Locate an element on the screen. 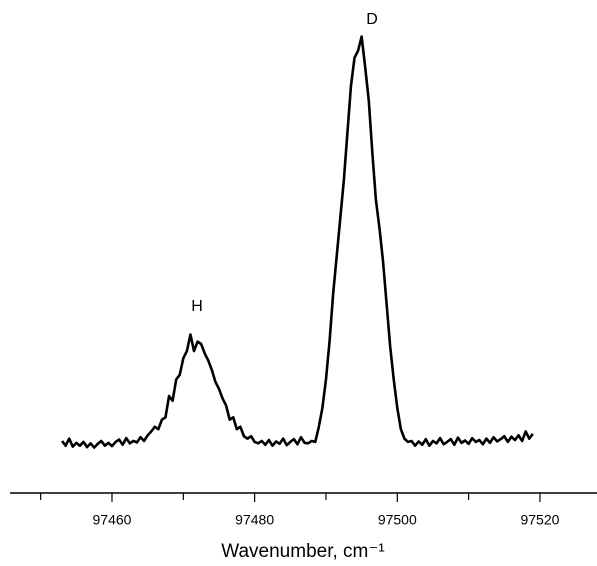 Image resolution: width=597 pixels, height=566 pixels. x-axis-label: Wavenumber, cm⁻¹ is located at coordinates (302, 551).